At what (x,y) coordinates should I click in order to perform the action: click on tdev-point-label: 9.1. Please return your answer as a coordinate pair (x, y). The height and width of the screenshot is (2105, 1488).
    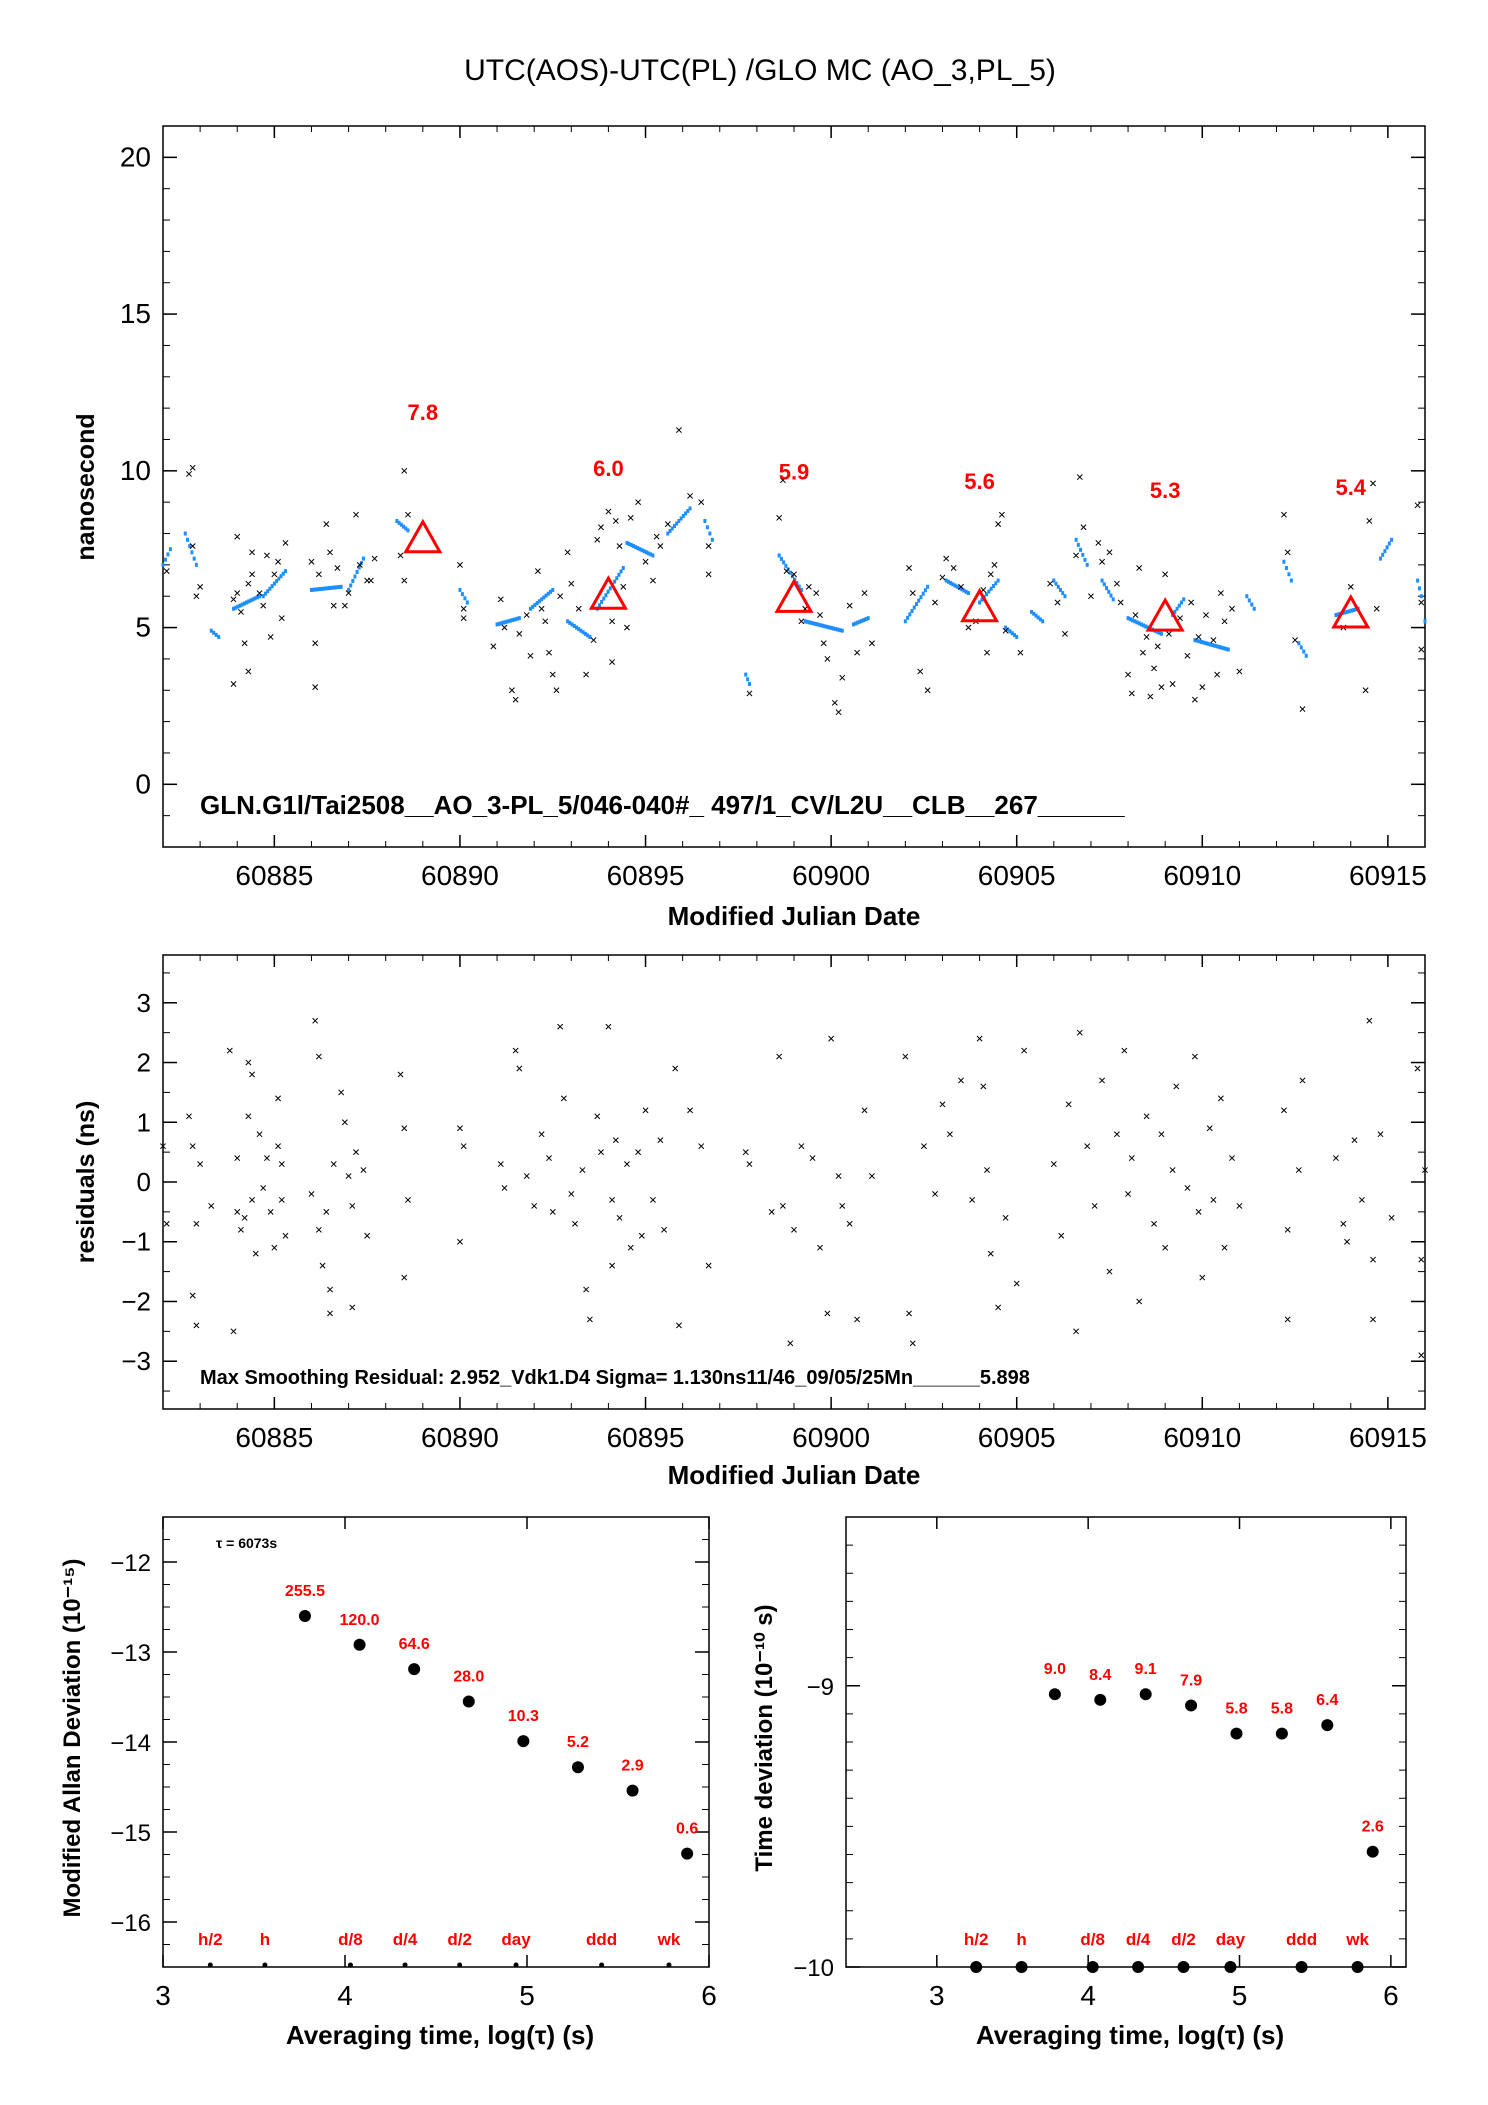
    Looking at the image, I should click on (1146, 1669).